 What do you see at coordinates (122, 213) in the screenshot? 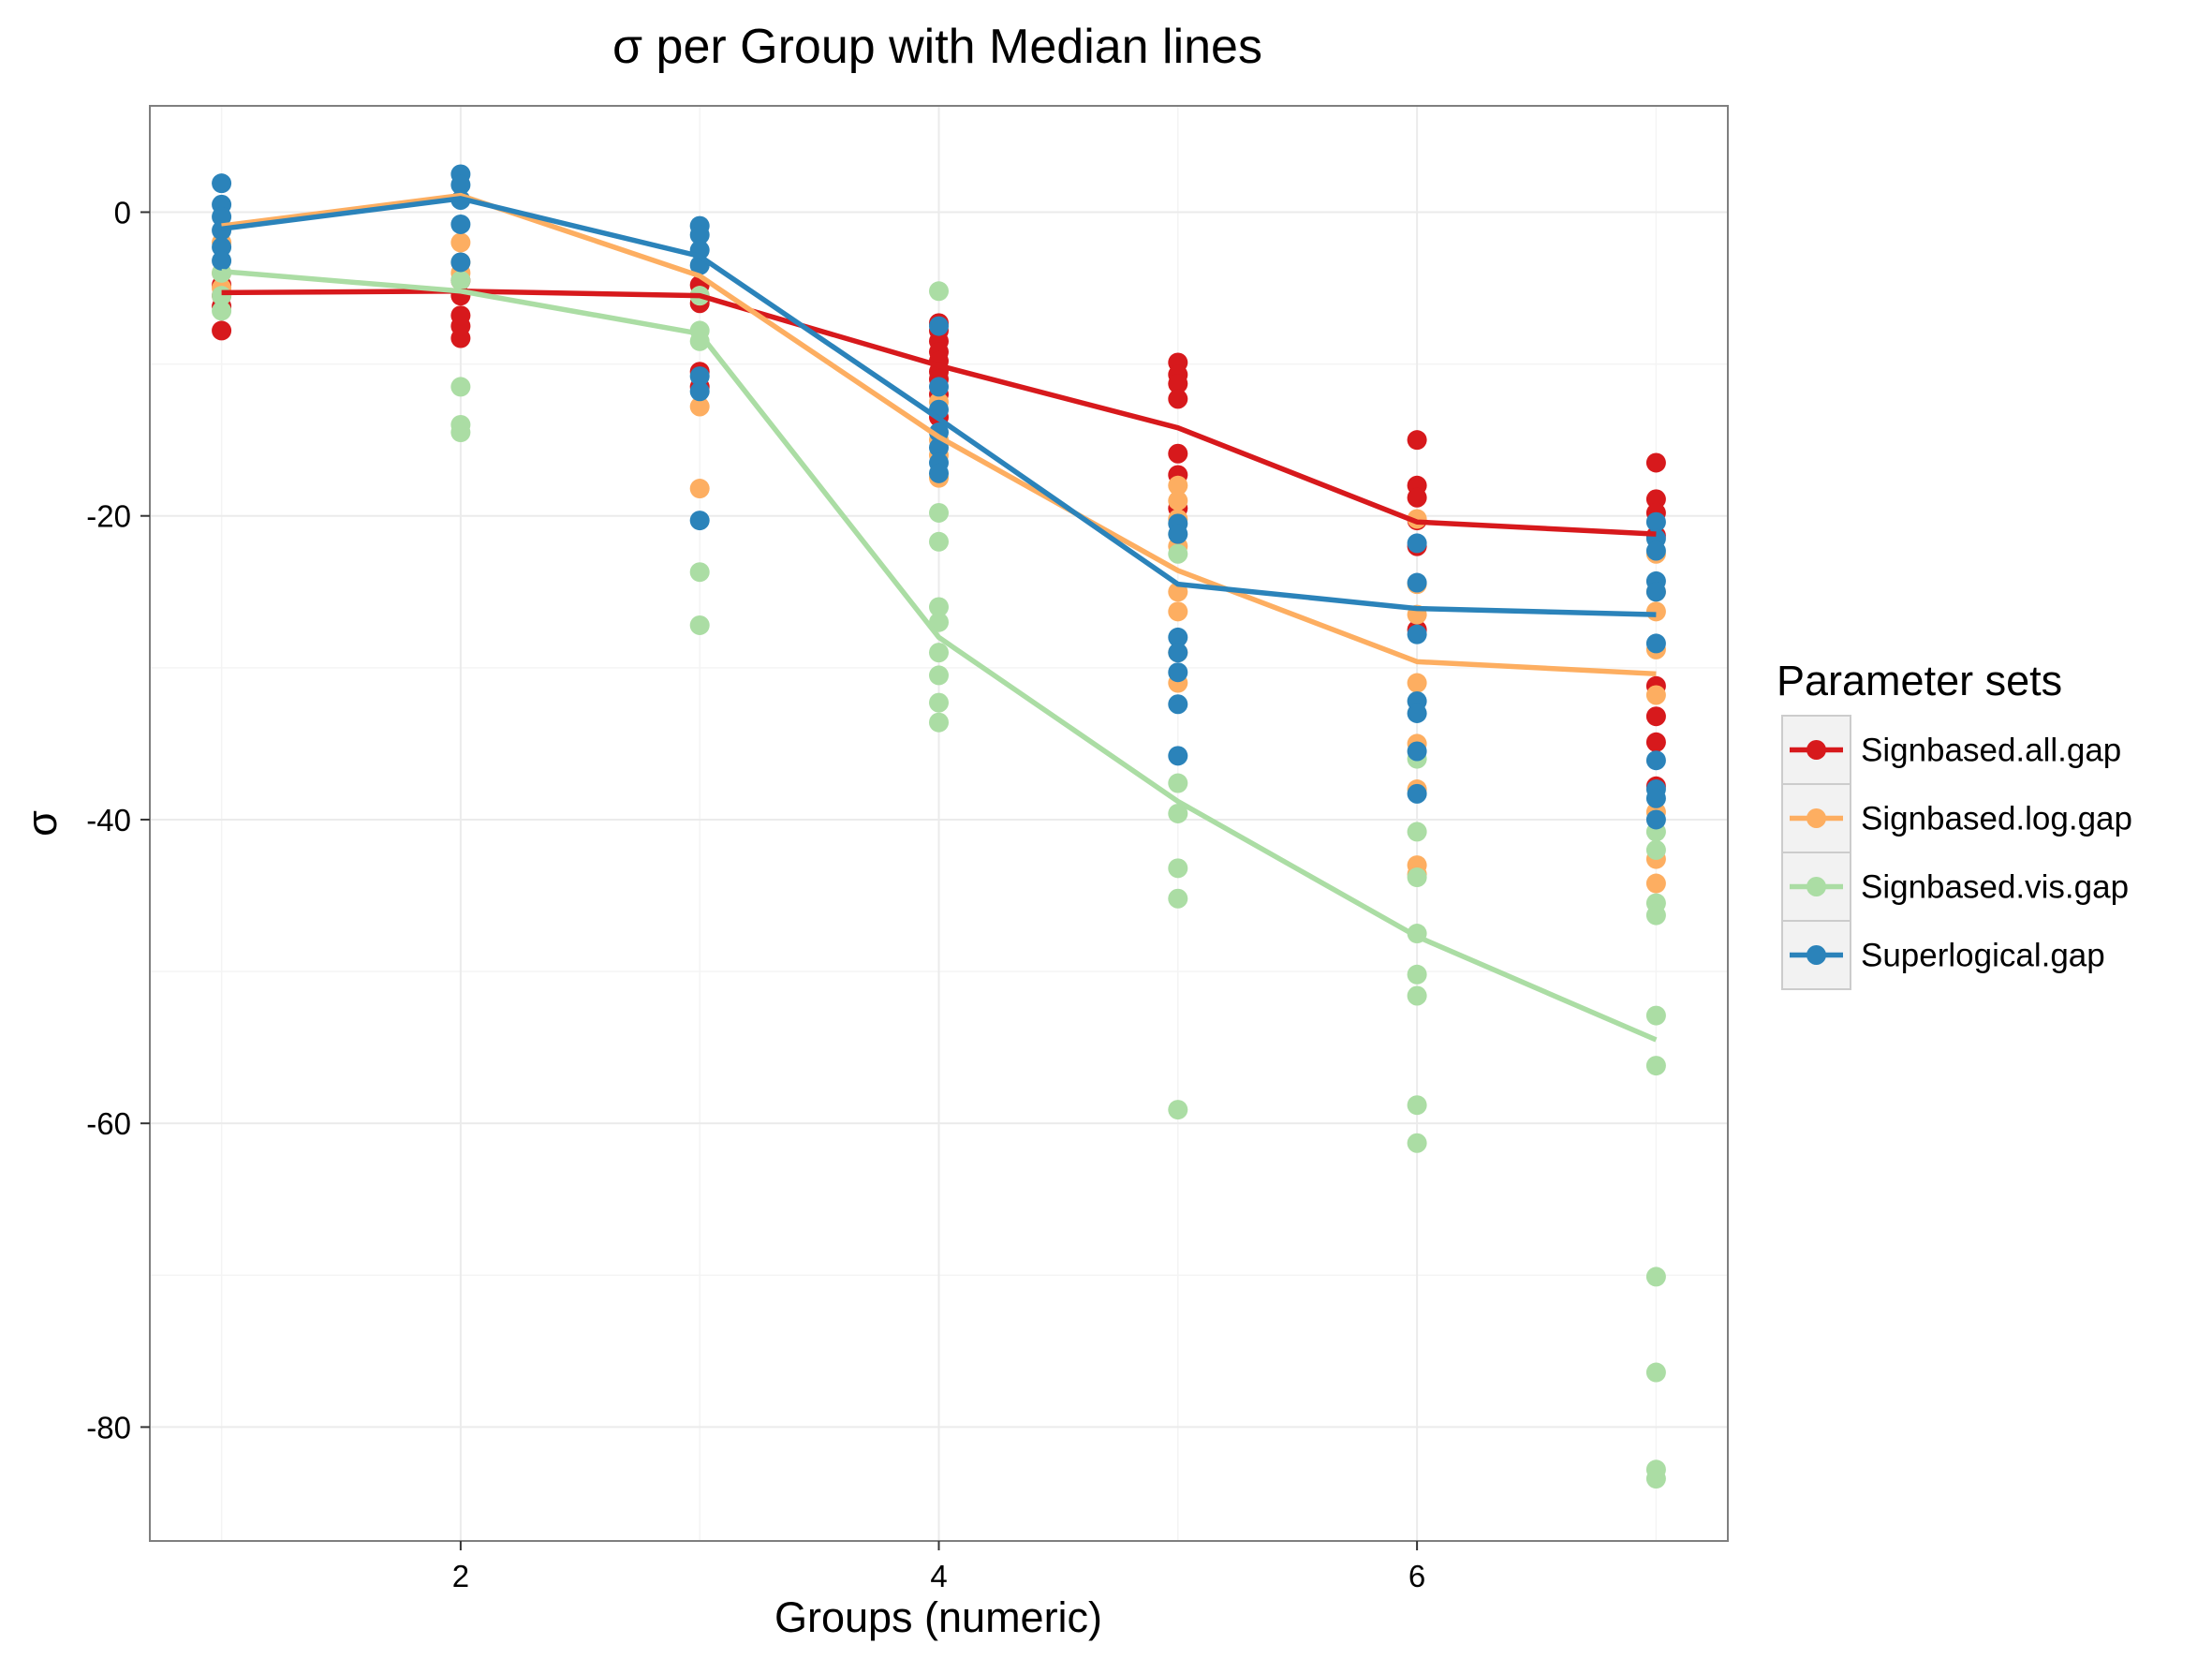
I see `y-tick-label: 0` at bounding box center [122, 213].